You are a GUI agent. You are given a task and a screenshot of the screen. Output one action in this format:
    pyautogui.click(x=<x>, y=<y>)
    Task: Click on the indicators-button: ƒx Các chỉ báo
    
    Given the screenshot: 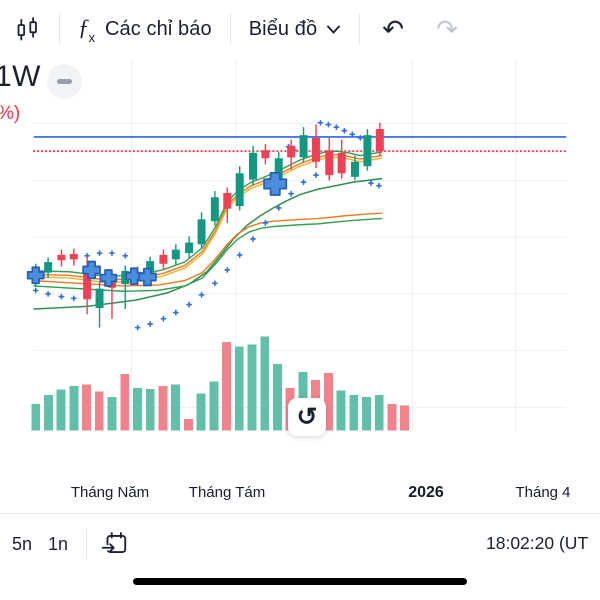 What is the action you would take?
    pyautogui.click(x=145, y=29)
    